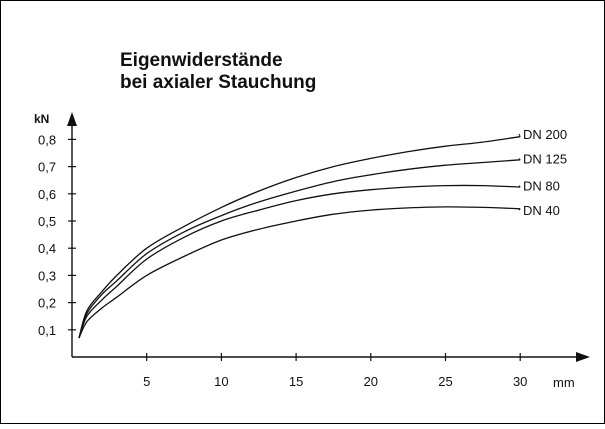 Image resolution: width=605 pixels, height=429 pixels. What do you see at coordinates (218, 82) in the screenshot?
I see `chart-title-line-2: bei axialer Stauchung` at bounding box center [218, 82].